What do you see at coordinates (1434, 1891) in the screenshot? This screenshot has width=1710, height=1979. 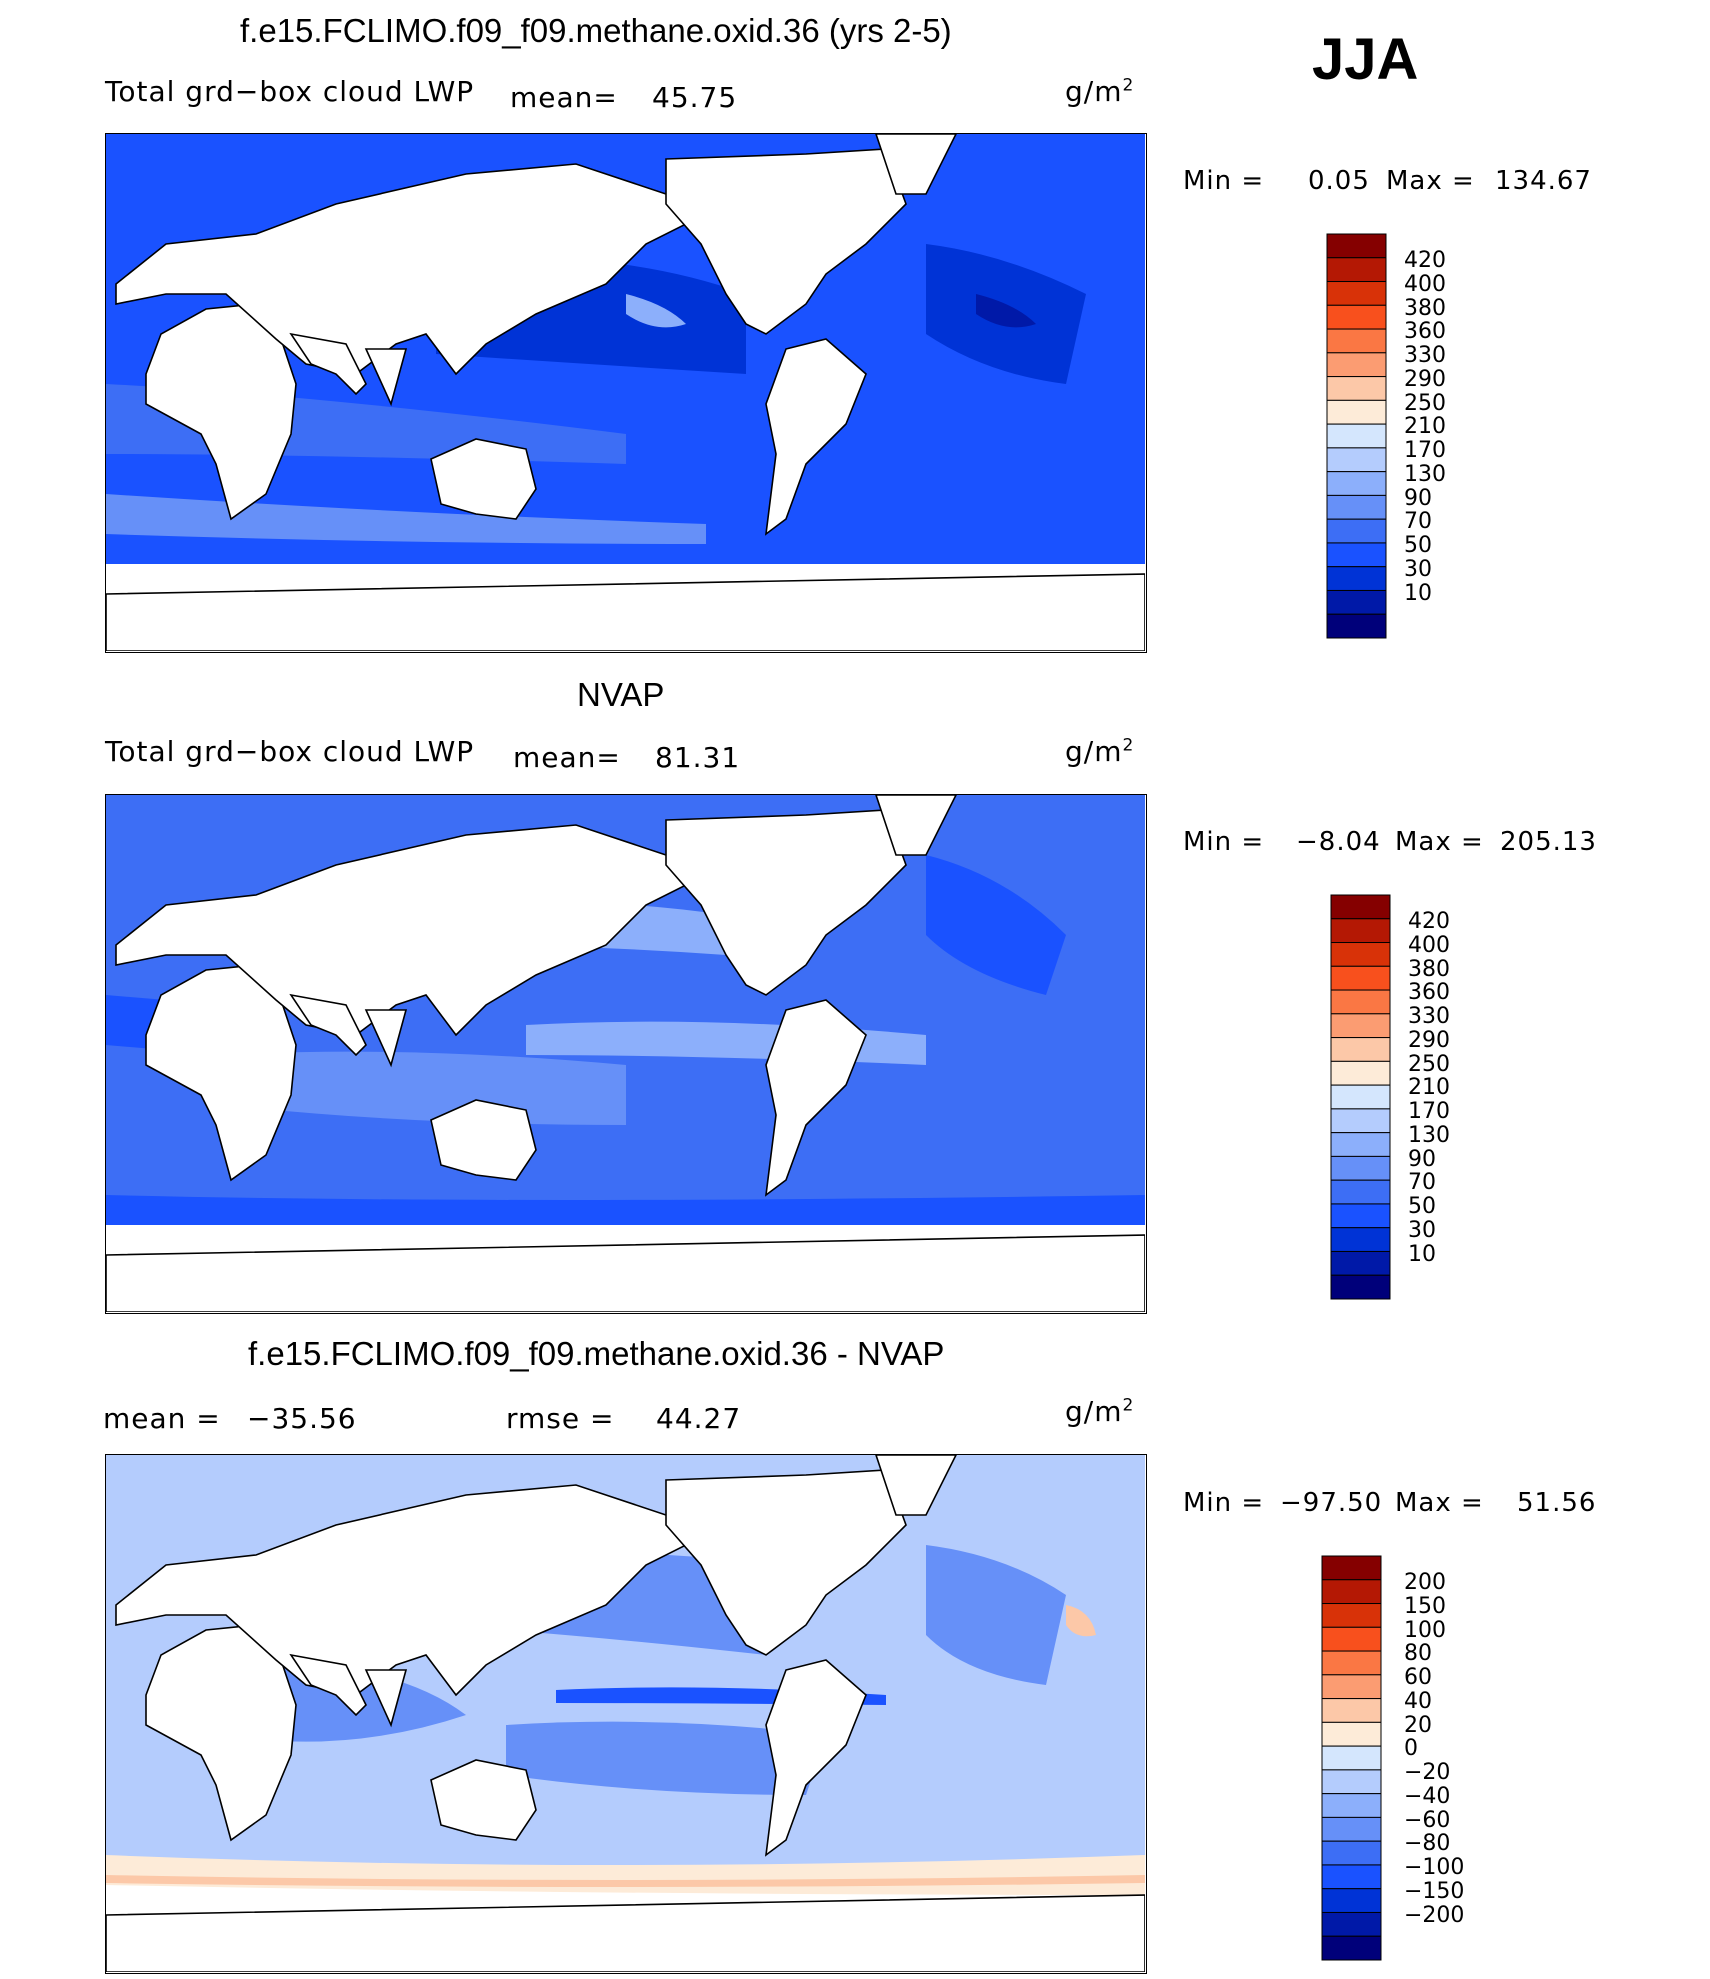 I see `colorbar-tick-label: −150` at bounding box center [1434, 1891].